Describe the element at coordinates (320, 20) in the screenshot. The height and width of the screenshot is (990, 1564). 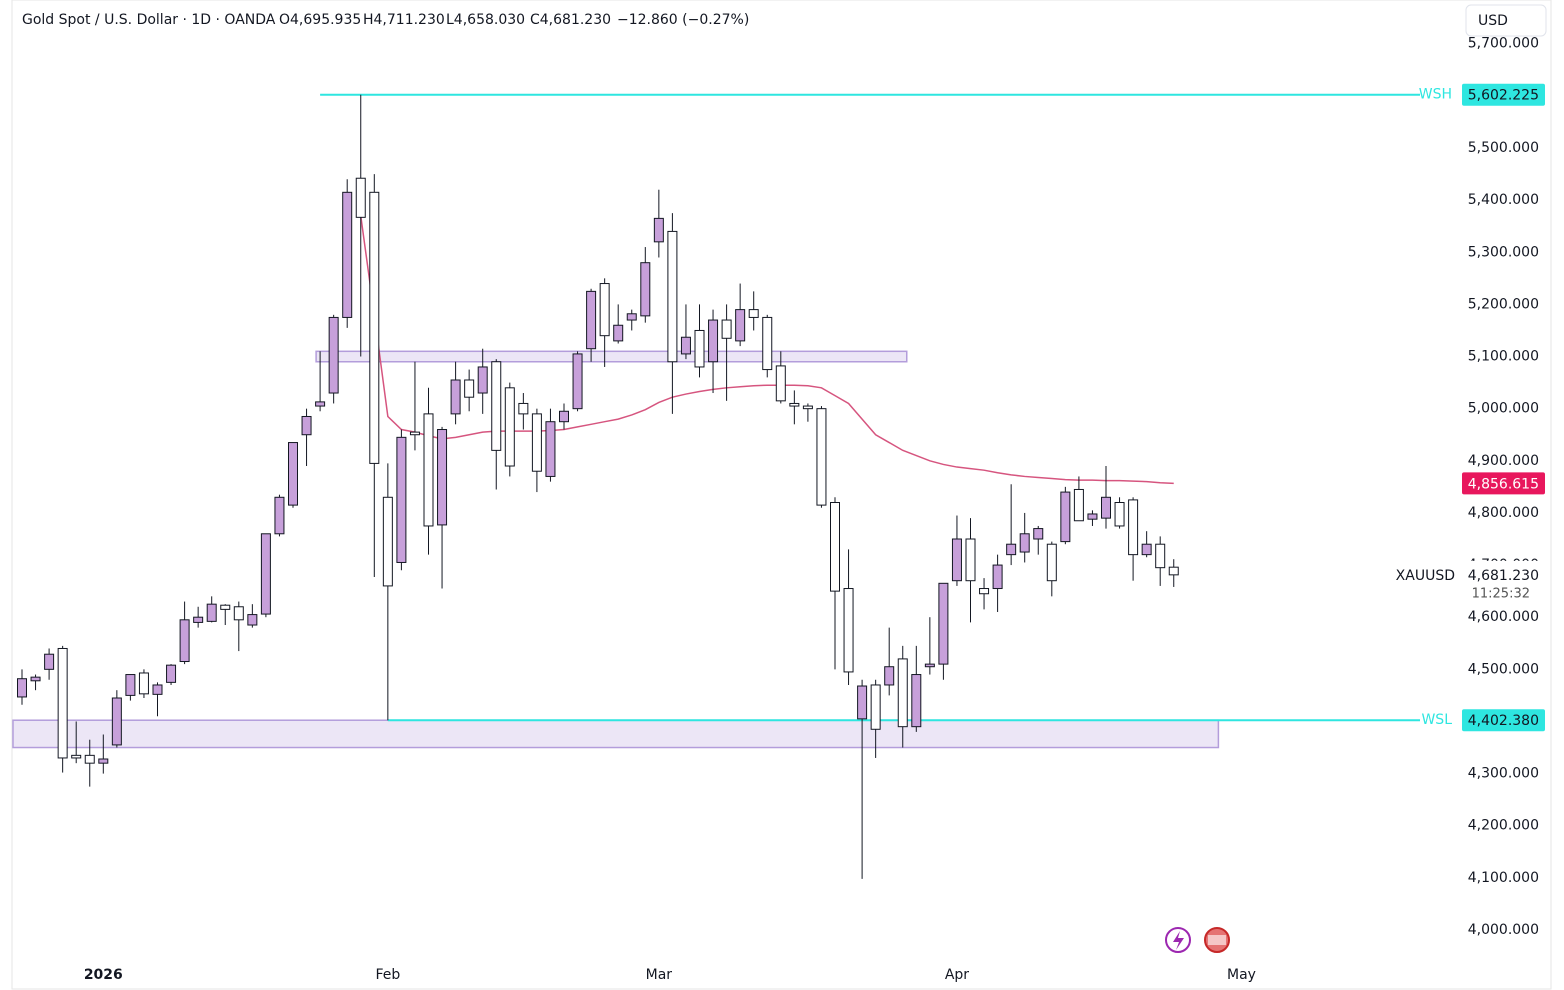
I see `open-stat: O4,695.935` at that location.